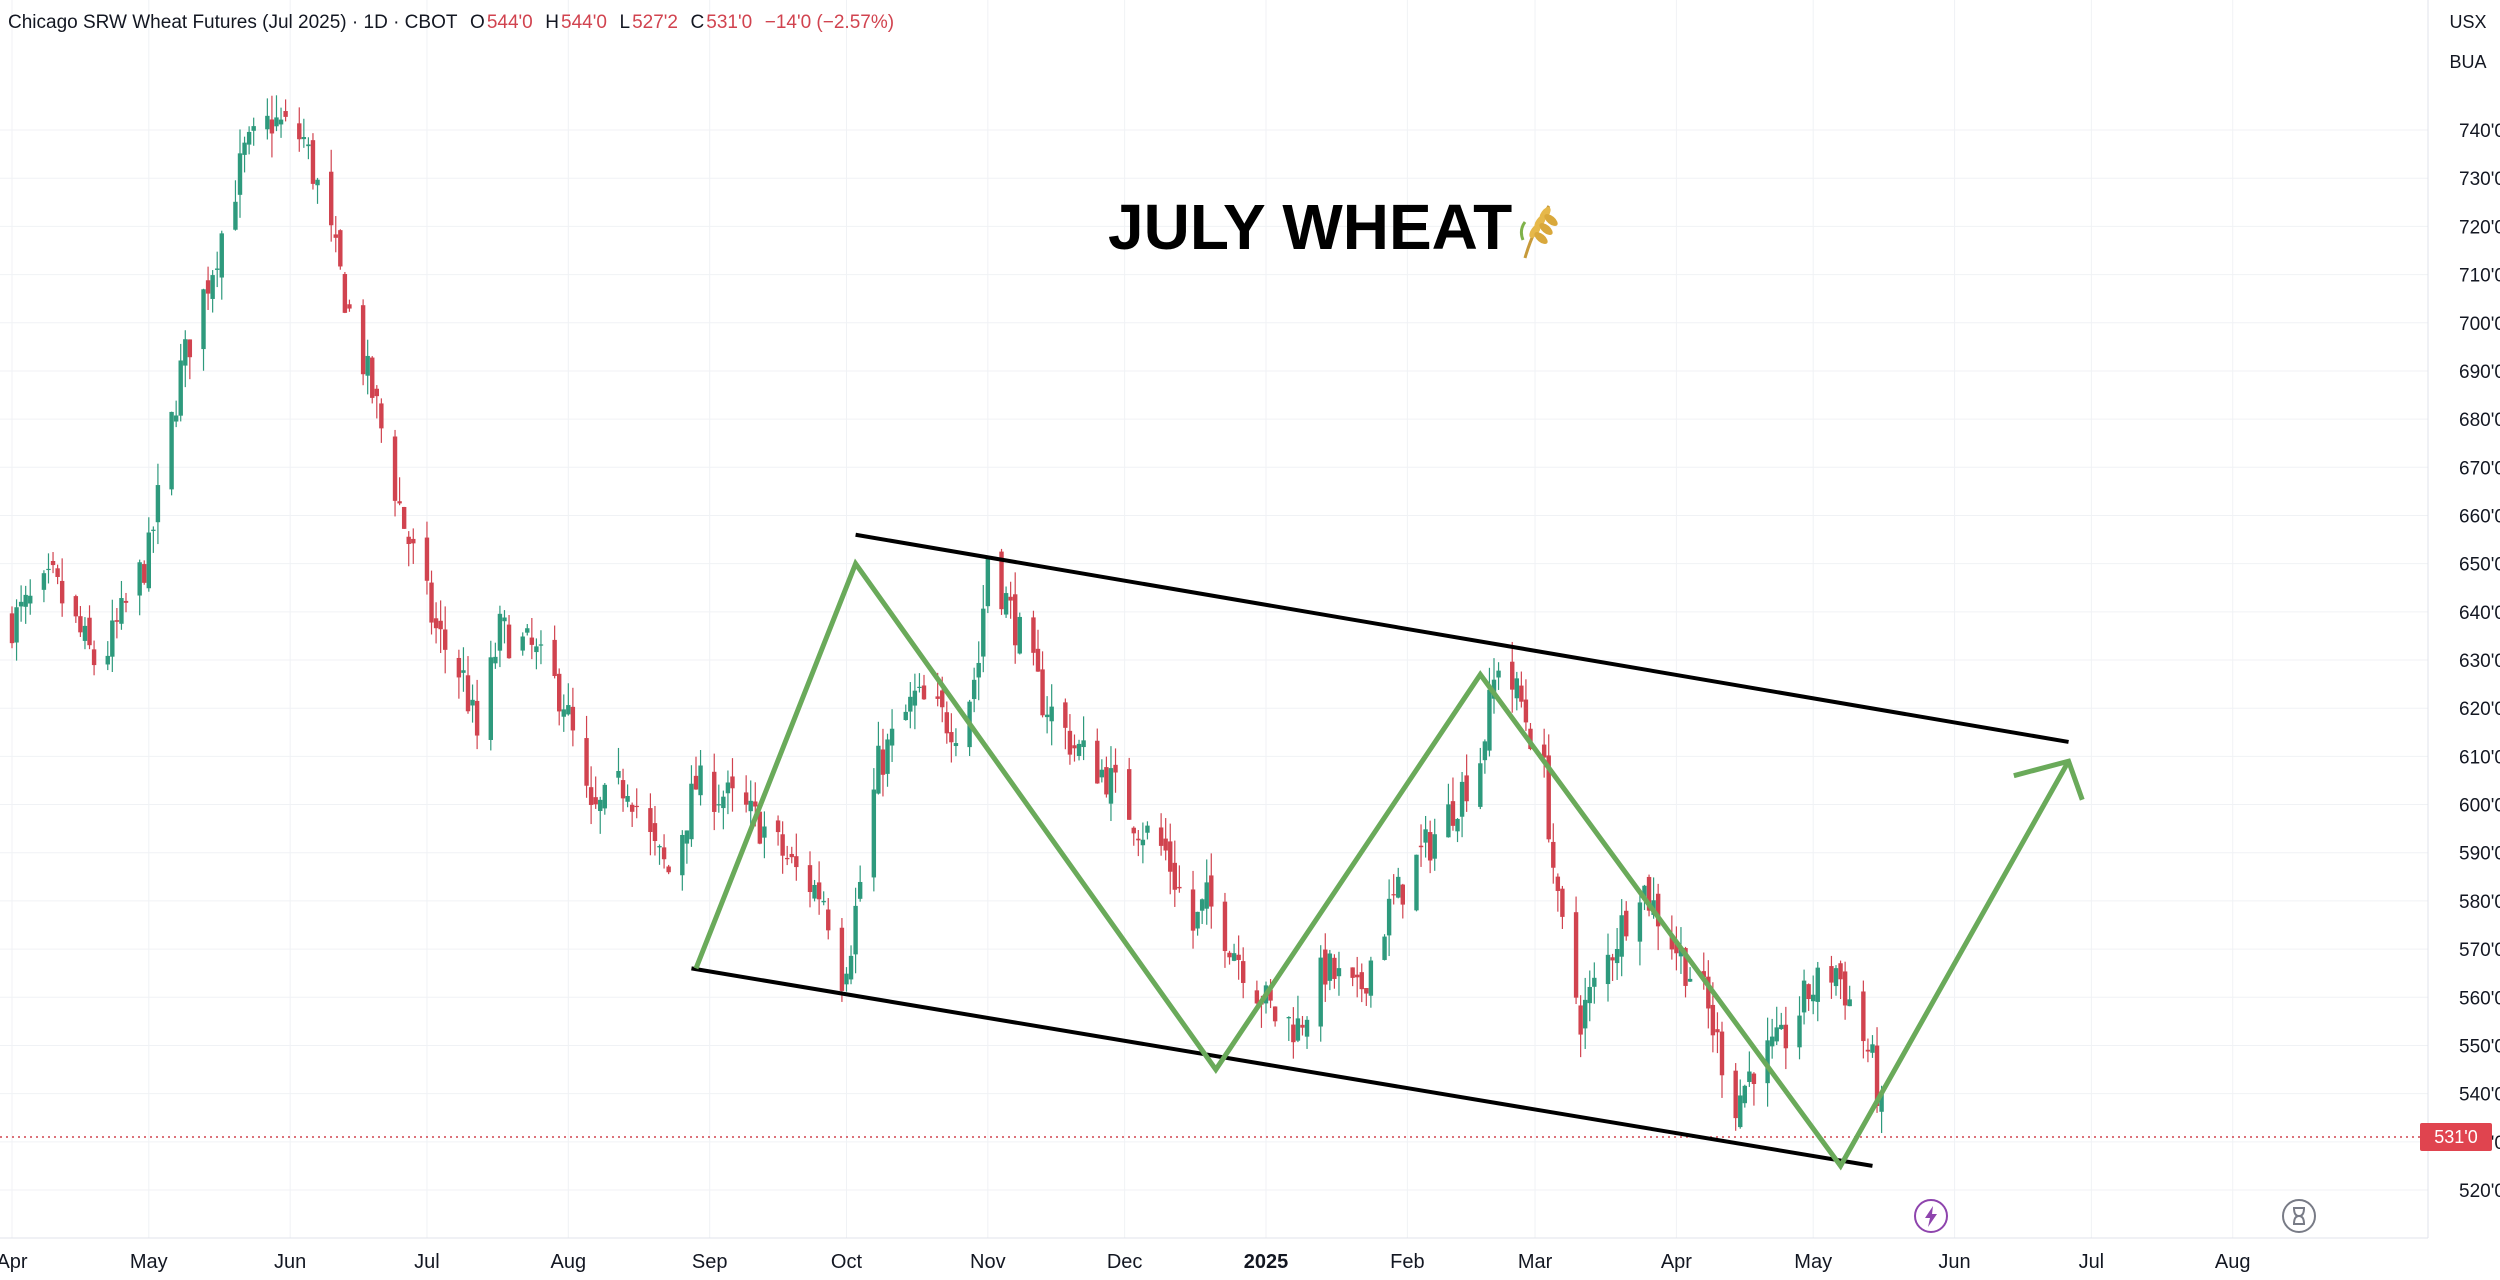 The width and height of the screenshot is (2500, 1280). What do you see at coordinates (1676, 1262) in the screenshot?
I see `time-tick-label: Apr` at bounding box center [1676, 1262].